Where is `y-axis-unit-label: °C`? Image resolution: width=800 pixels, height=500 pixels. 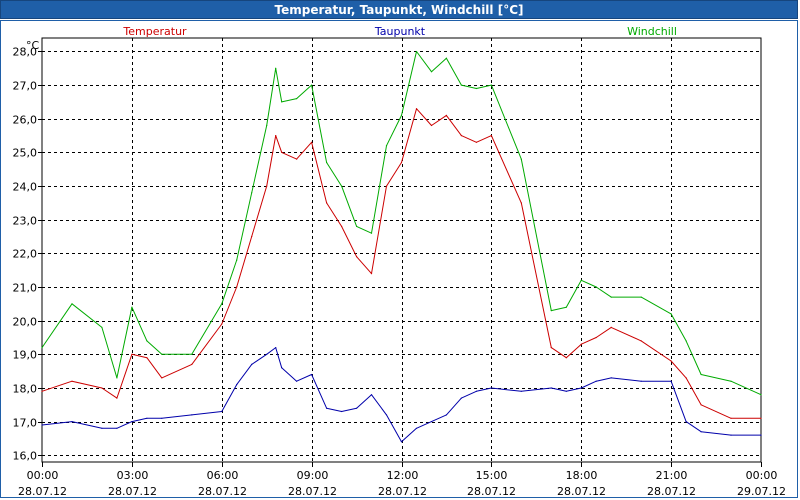
y-axis-unit-label: °C is located at coordinates (33, 45).